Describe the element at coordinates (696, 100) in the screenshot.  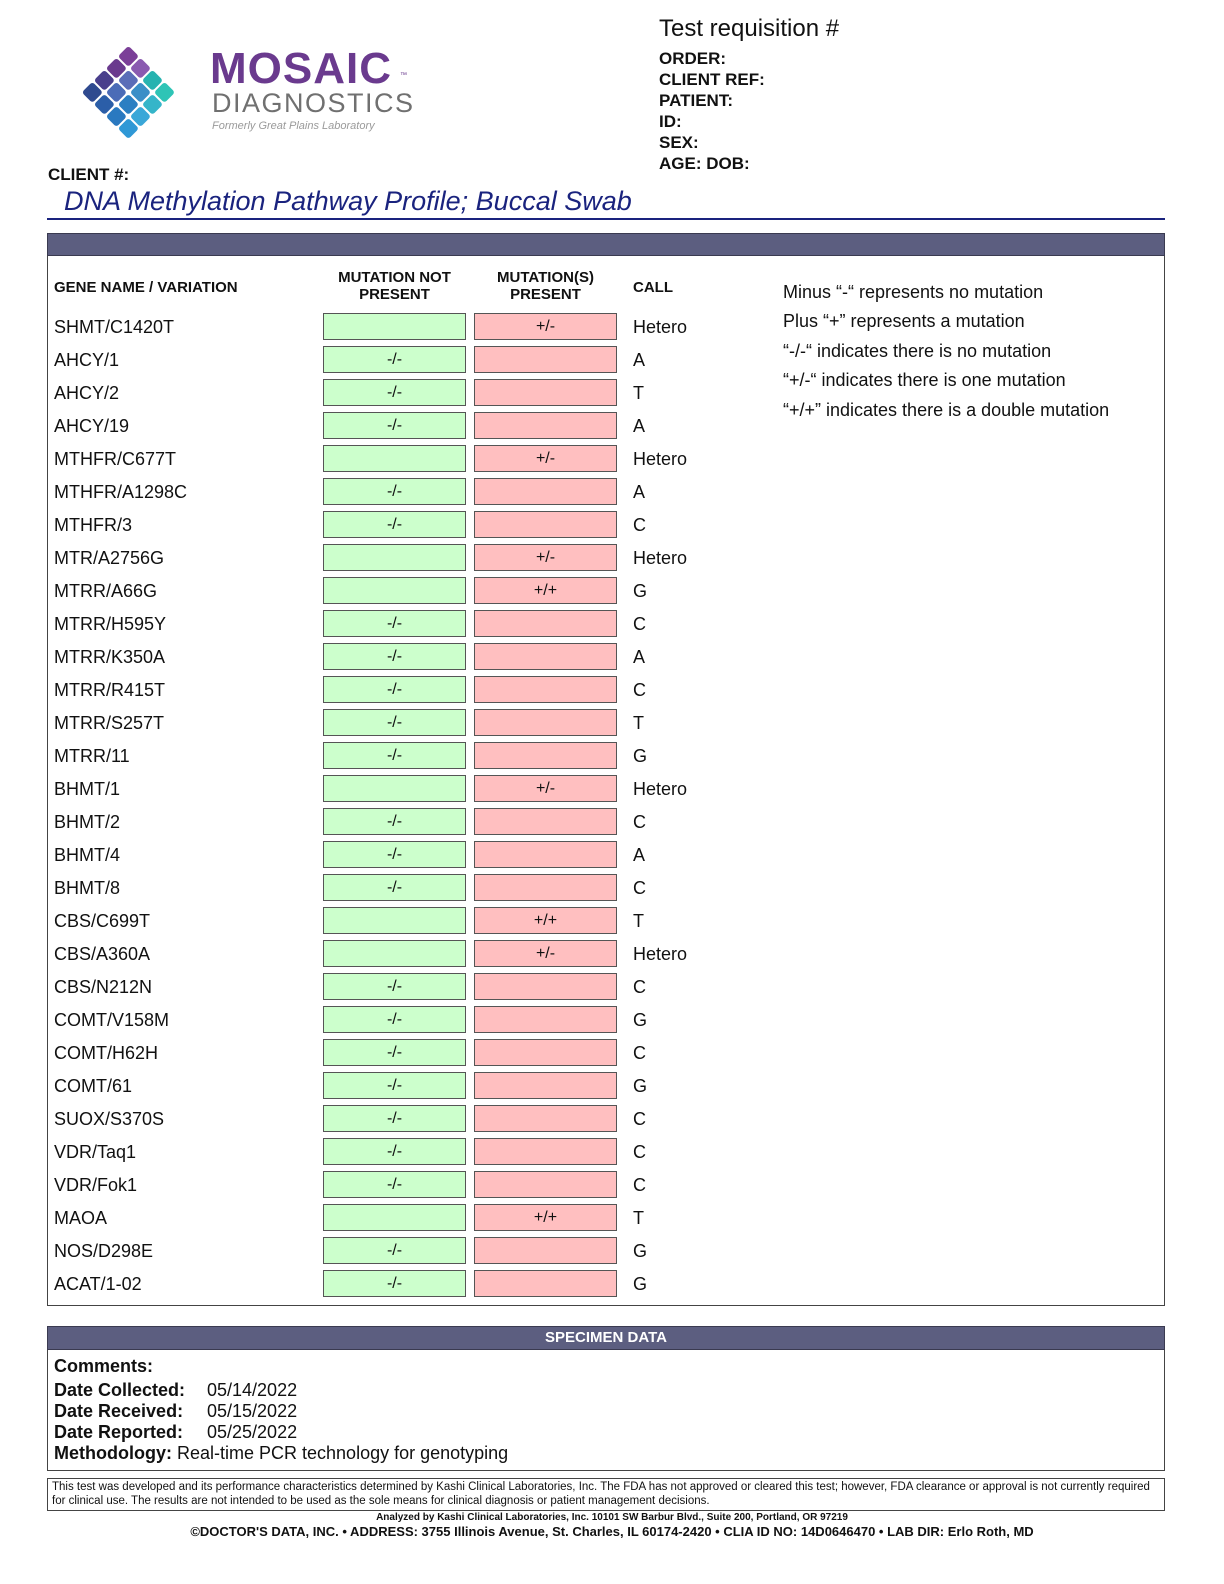
I see `patient-label: PATIENT:` at that location.